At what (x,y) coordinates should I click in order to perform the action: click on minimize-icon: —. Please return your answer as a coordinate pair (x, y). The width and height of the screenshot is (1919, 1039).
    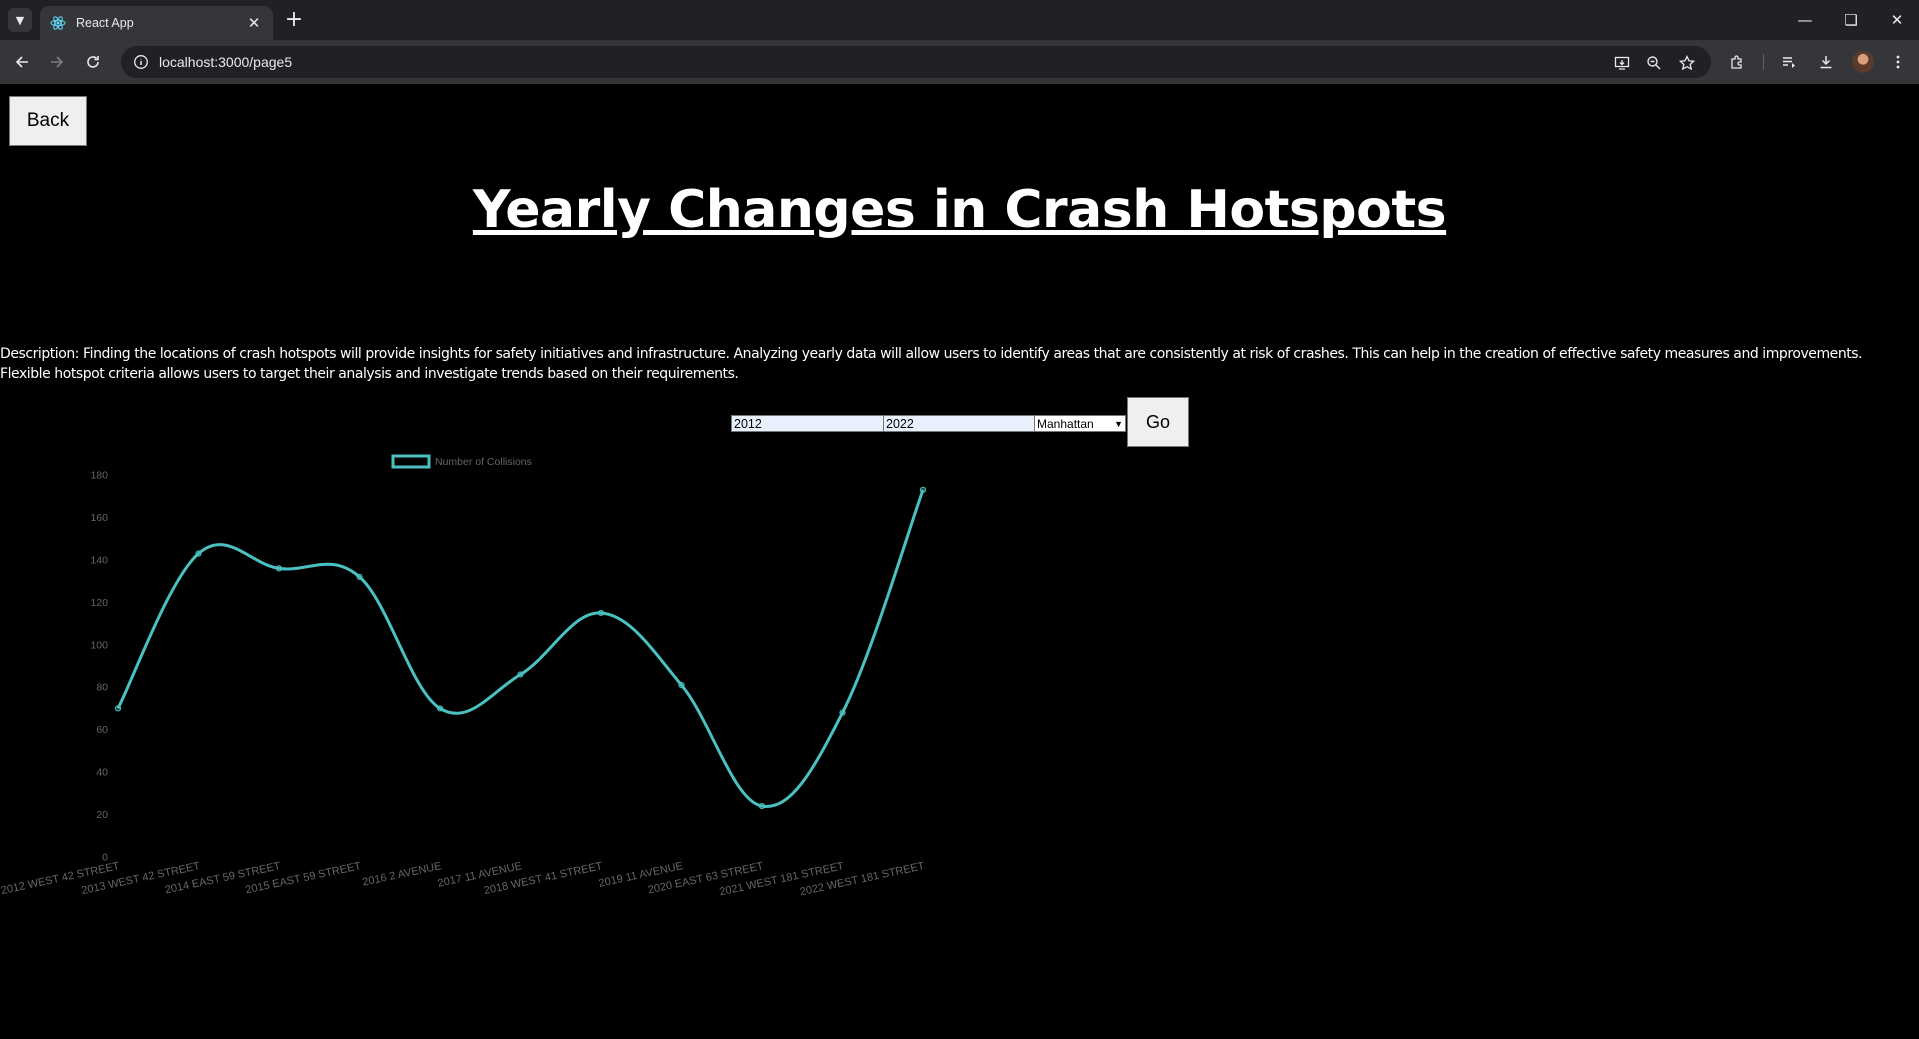
    Looking at the image, I should click on (1805, 20).